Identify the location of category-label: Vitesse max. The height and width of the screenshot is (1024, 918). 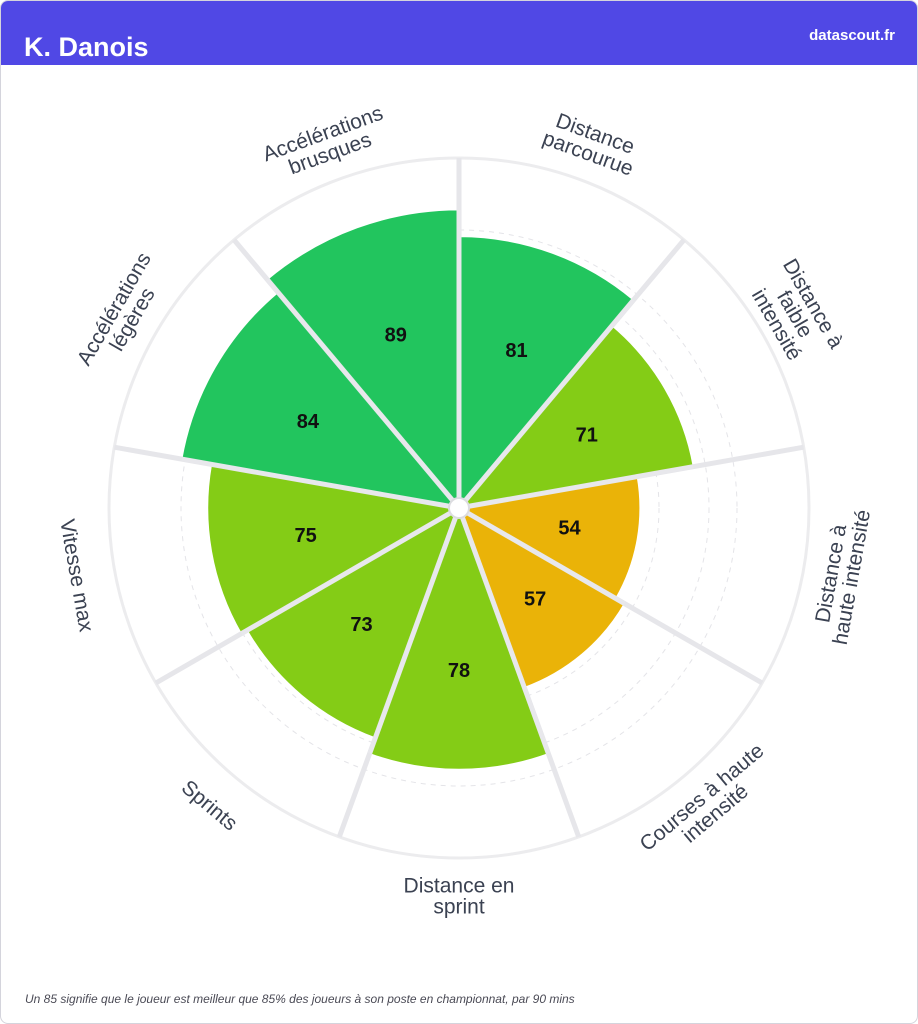
(76, 575).